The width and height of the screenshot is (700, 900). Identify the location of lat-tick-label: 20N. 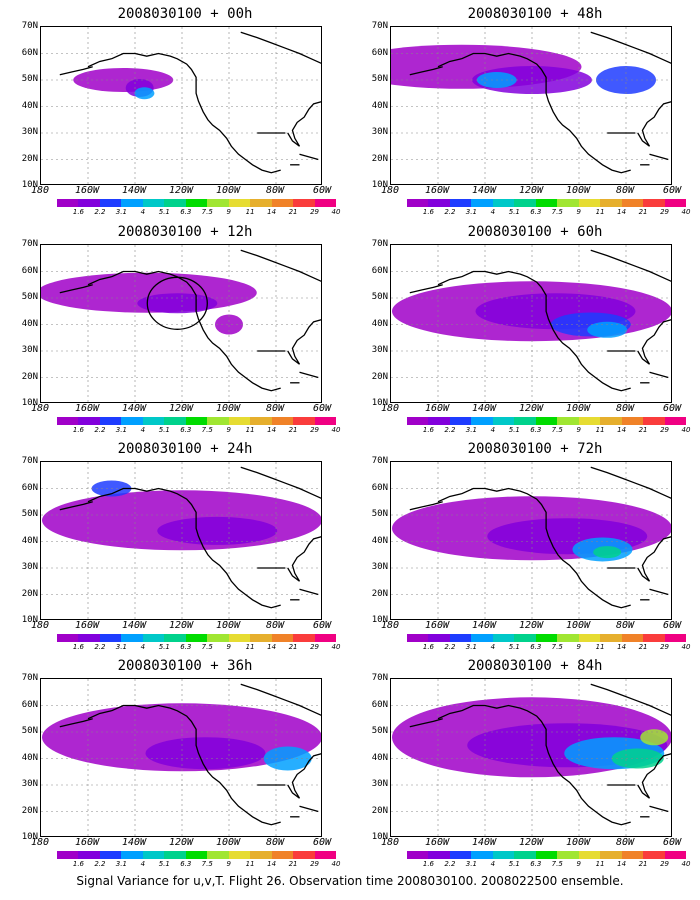
(379, 376).